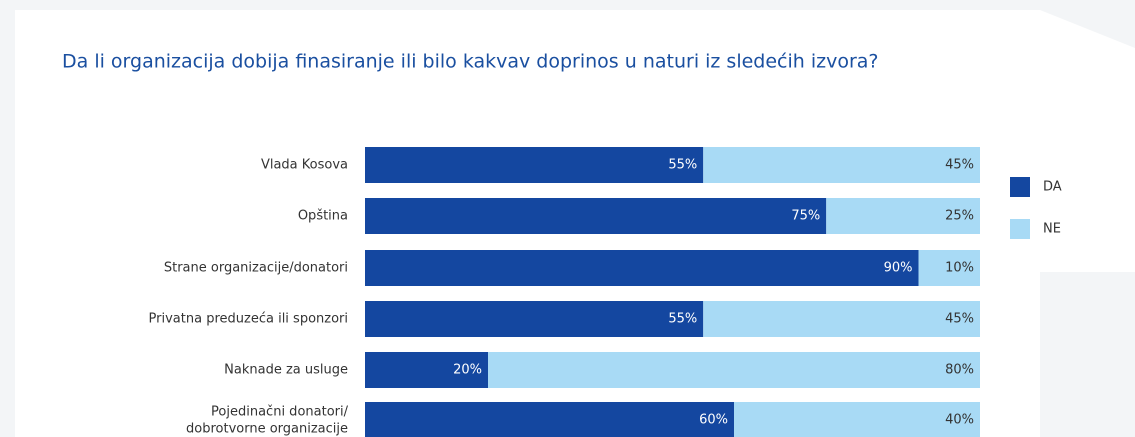 This screenshot has width=1135, height=437. Describe the element at coordinates (959, 420) in the screenshot. I see `value-label: 40%` at that location.